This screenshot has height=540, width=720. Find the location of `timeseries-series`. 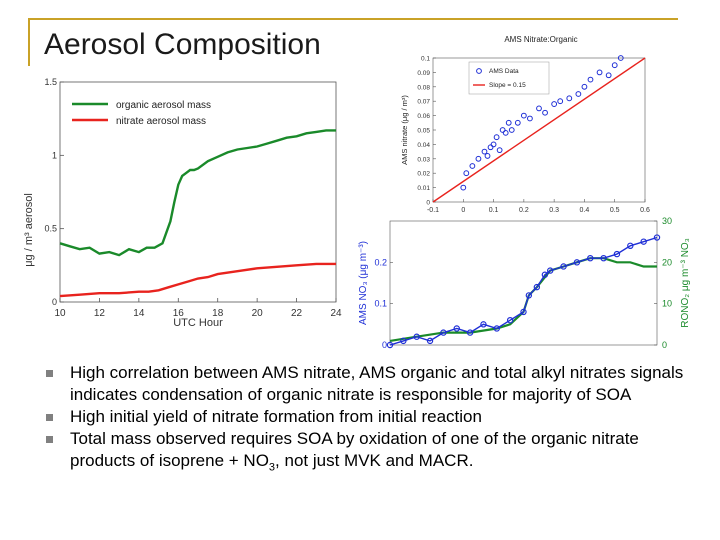

timeseries-series is located at coordinates (523, 291).